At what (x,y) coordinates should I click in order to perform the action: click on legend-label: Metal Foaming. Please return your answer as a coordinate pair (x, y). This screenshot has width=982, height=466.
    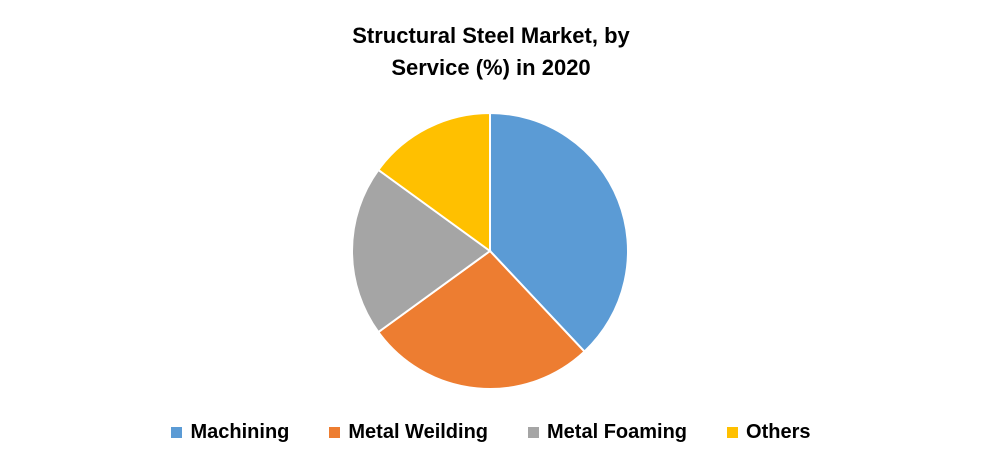
    Looking at the image, I should click on (617, 432).